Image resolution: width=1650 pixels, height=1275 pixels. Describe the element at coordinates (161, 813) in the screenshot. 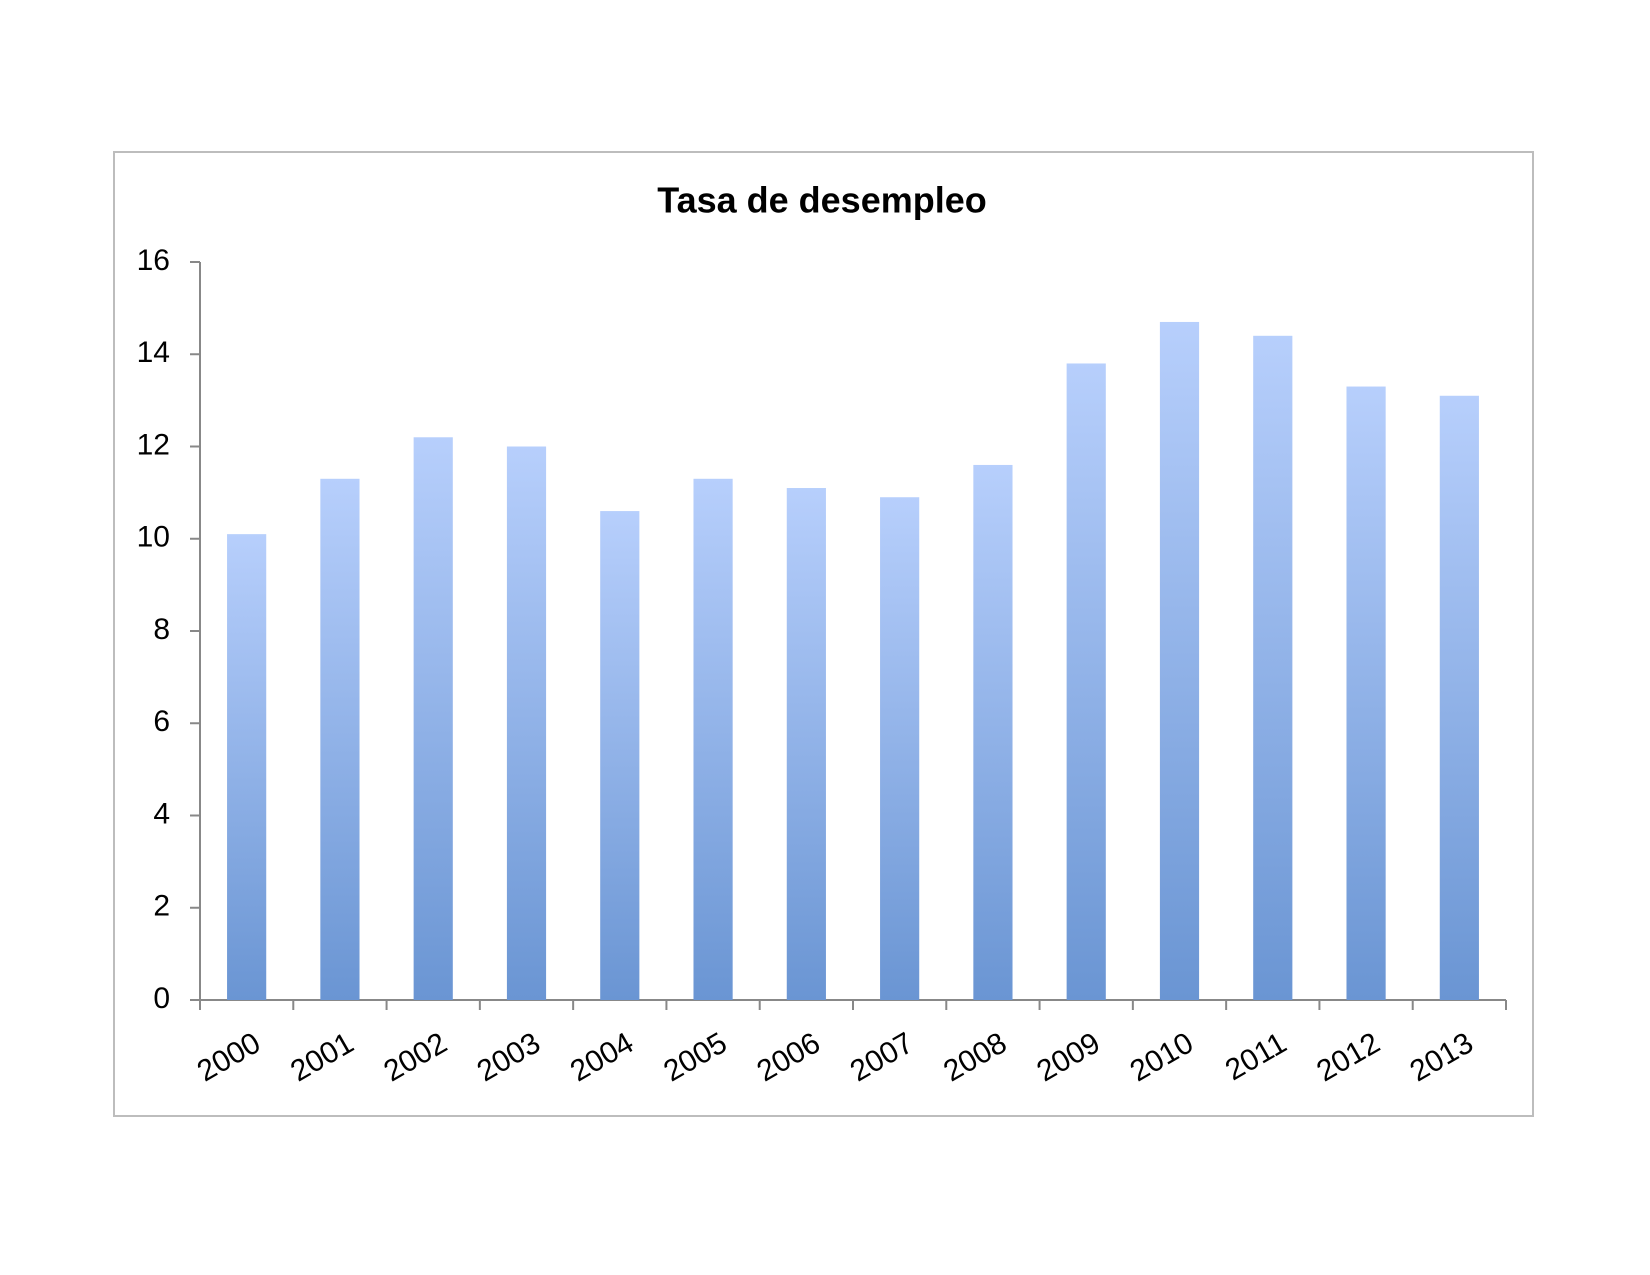

I see `y-tick-label: 4` at that location.